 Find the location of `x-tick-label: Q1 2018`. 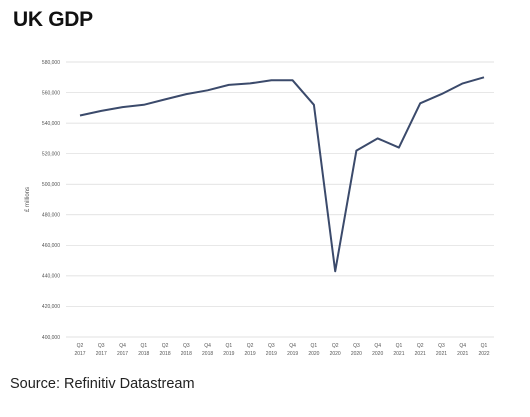

x-tick-label: Q1 2018 is located at coordinates (143, 350).